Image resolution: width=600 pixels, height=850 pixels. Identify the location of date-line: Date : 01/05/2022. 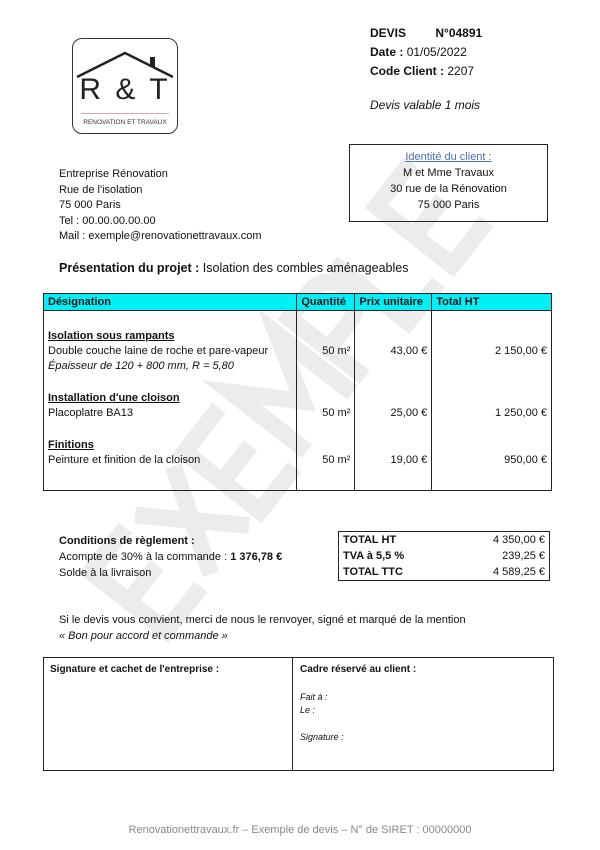
(418, 52).